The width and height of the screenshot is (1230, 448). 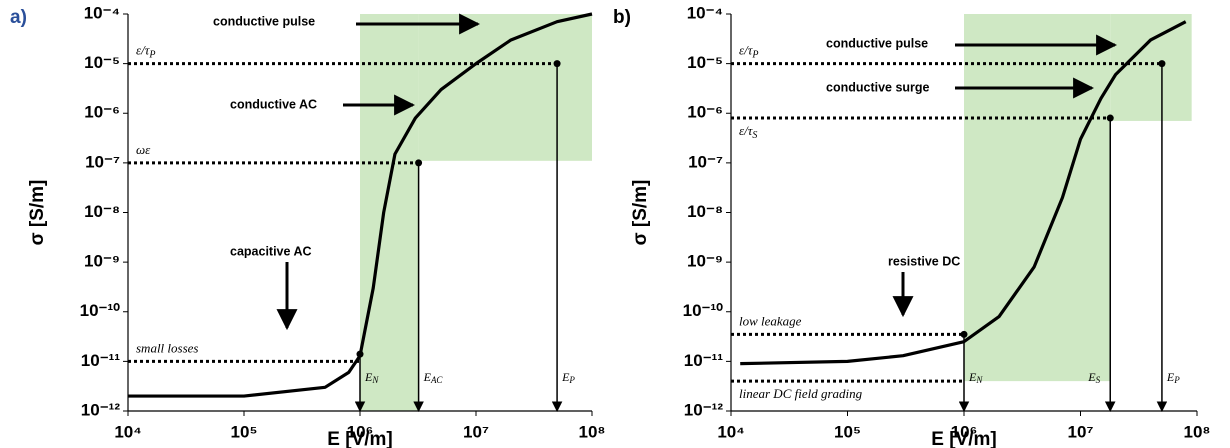 I want to click on marker-label-sub: AC, so click(x=436, y=380).